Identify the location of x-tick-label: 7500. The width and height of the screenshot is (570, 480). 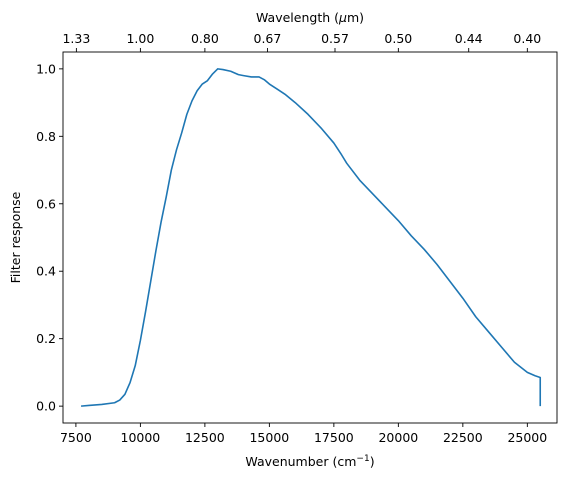
(76, 437).